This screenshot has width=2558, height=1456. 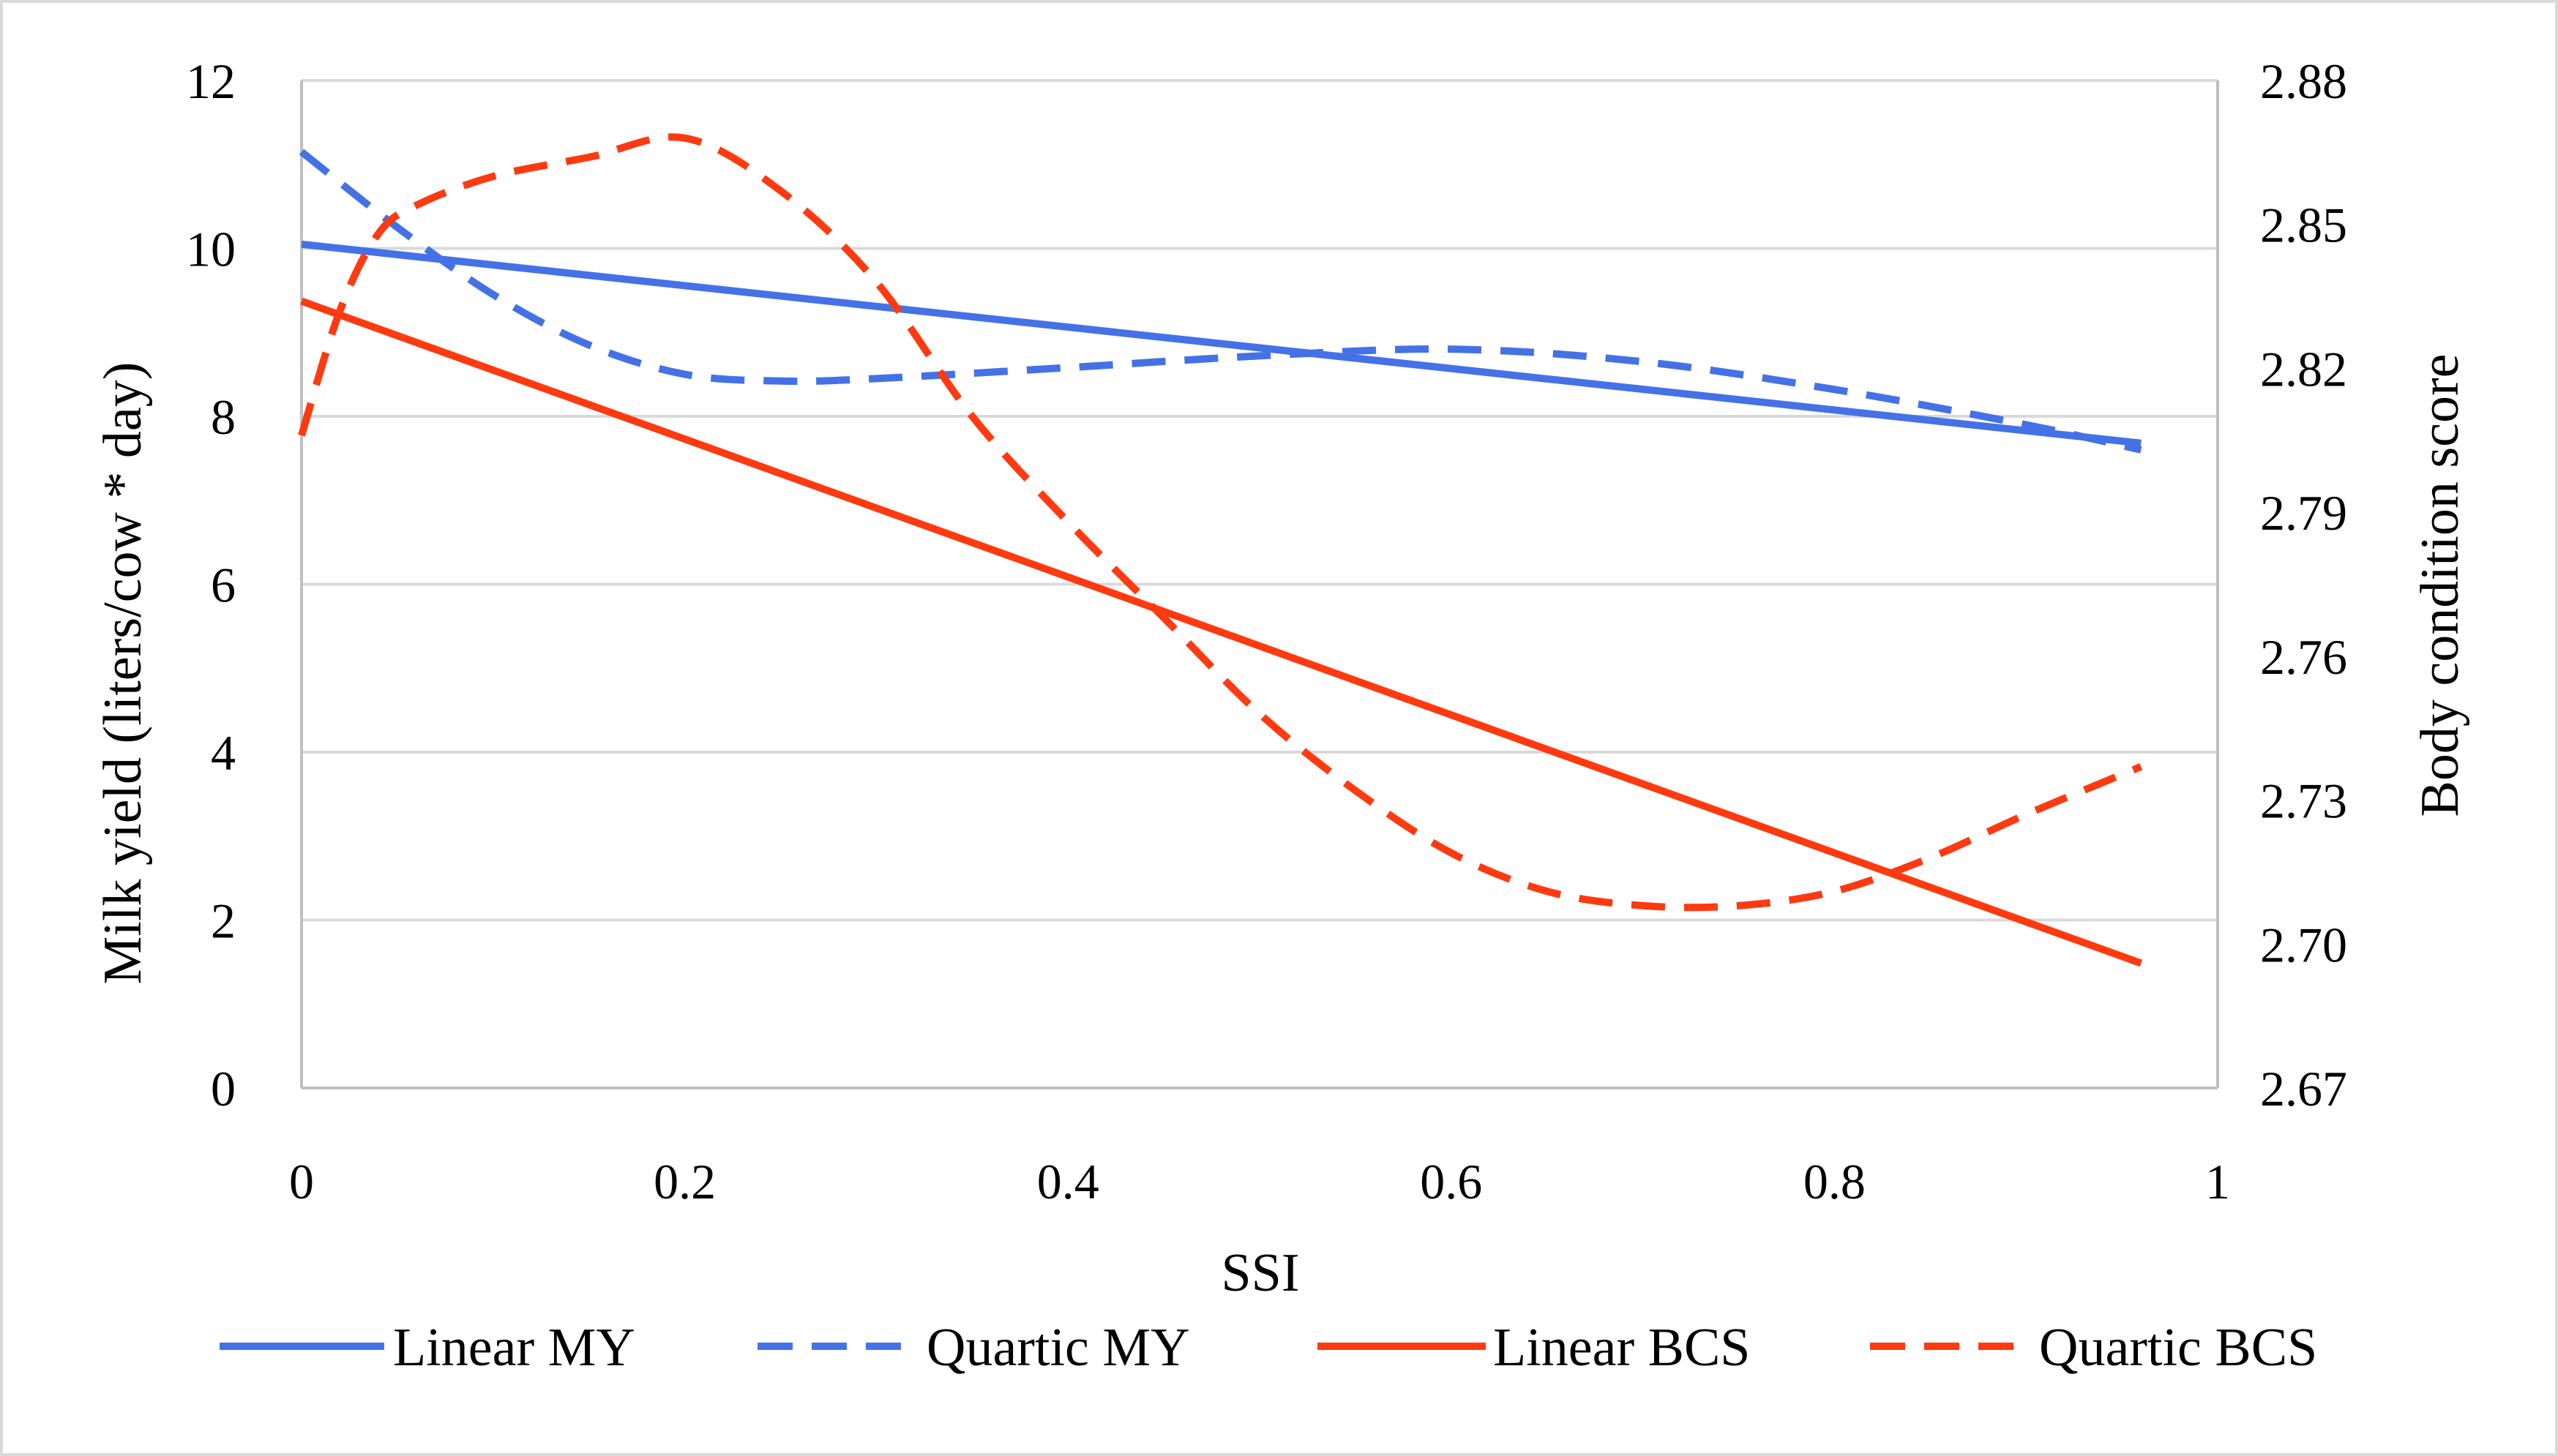 What do you see at coordinates (2303, 1089) in the screenshot?
I see `y2-tick-label-0: 2.67` at bounding box center [2303, 1089].